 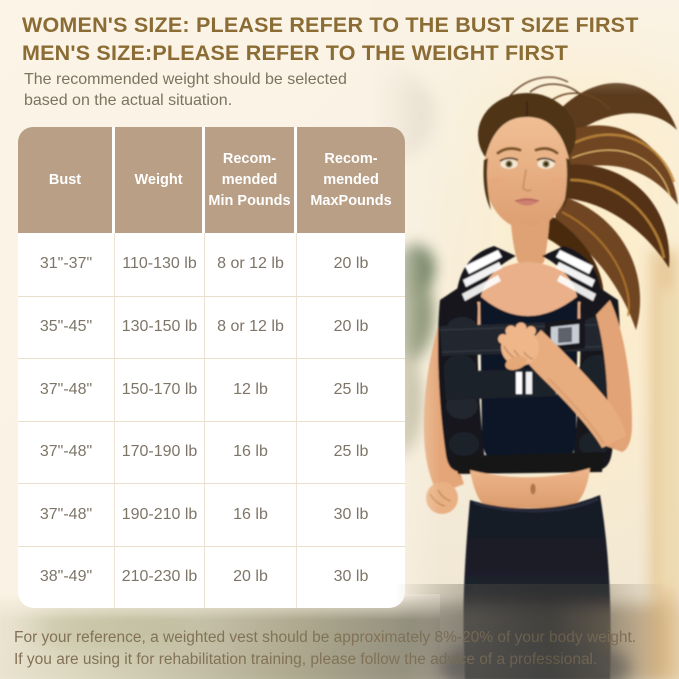 What do you see at coordinates (66, 326) in the screenshot?
I see `cell-bust: 35"-45"` at bounding box center [66, 326].